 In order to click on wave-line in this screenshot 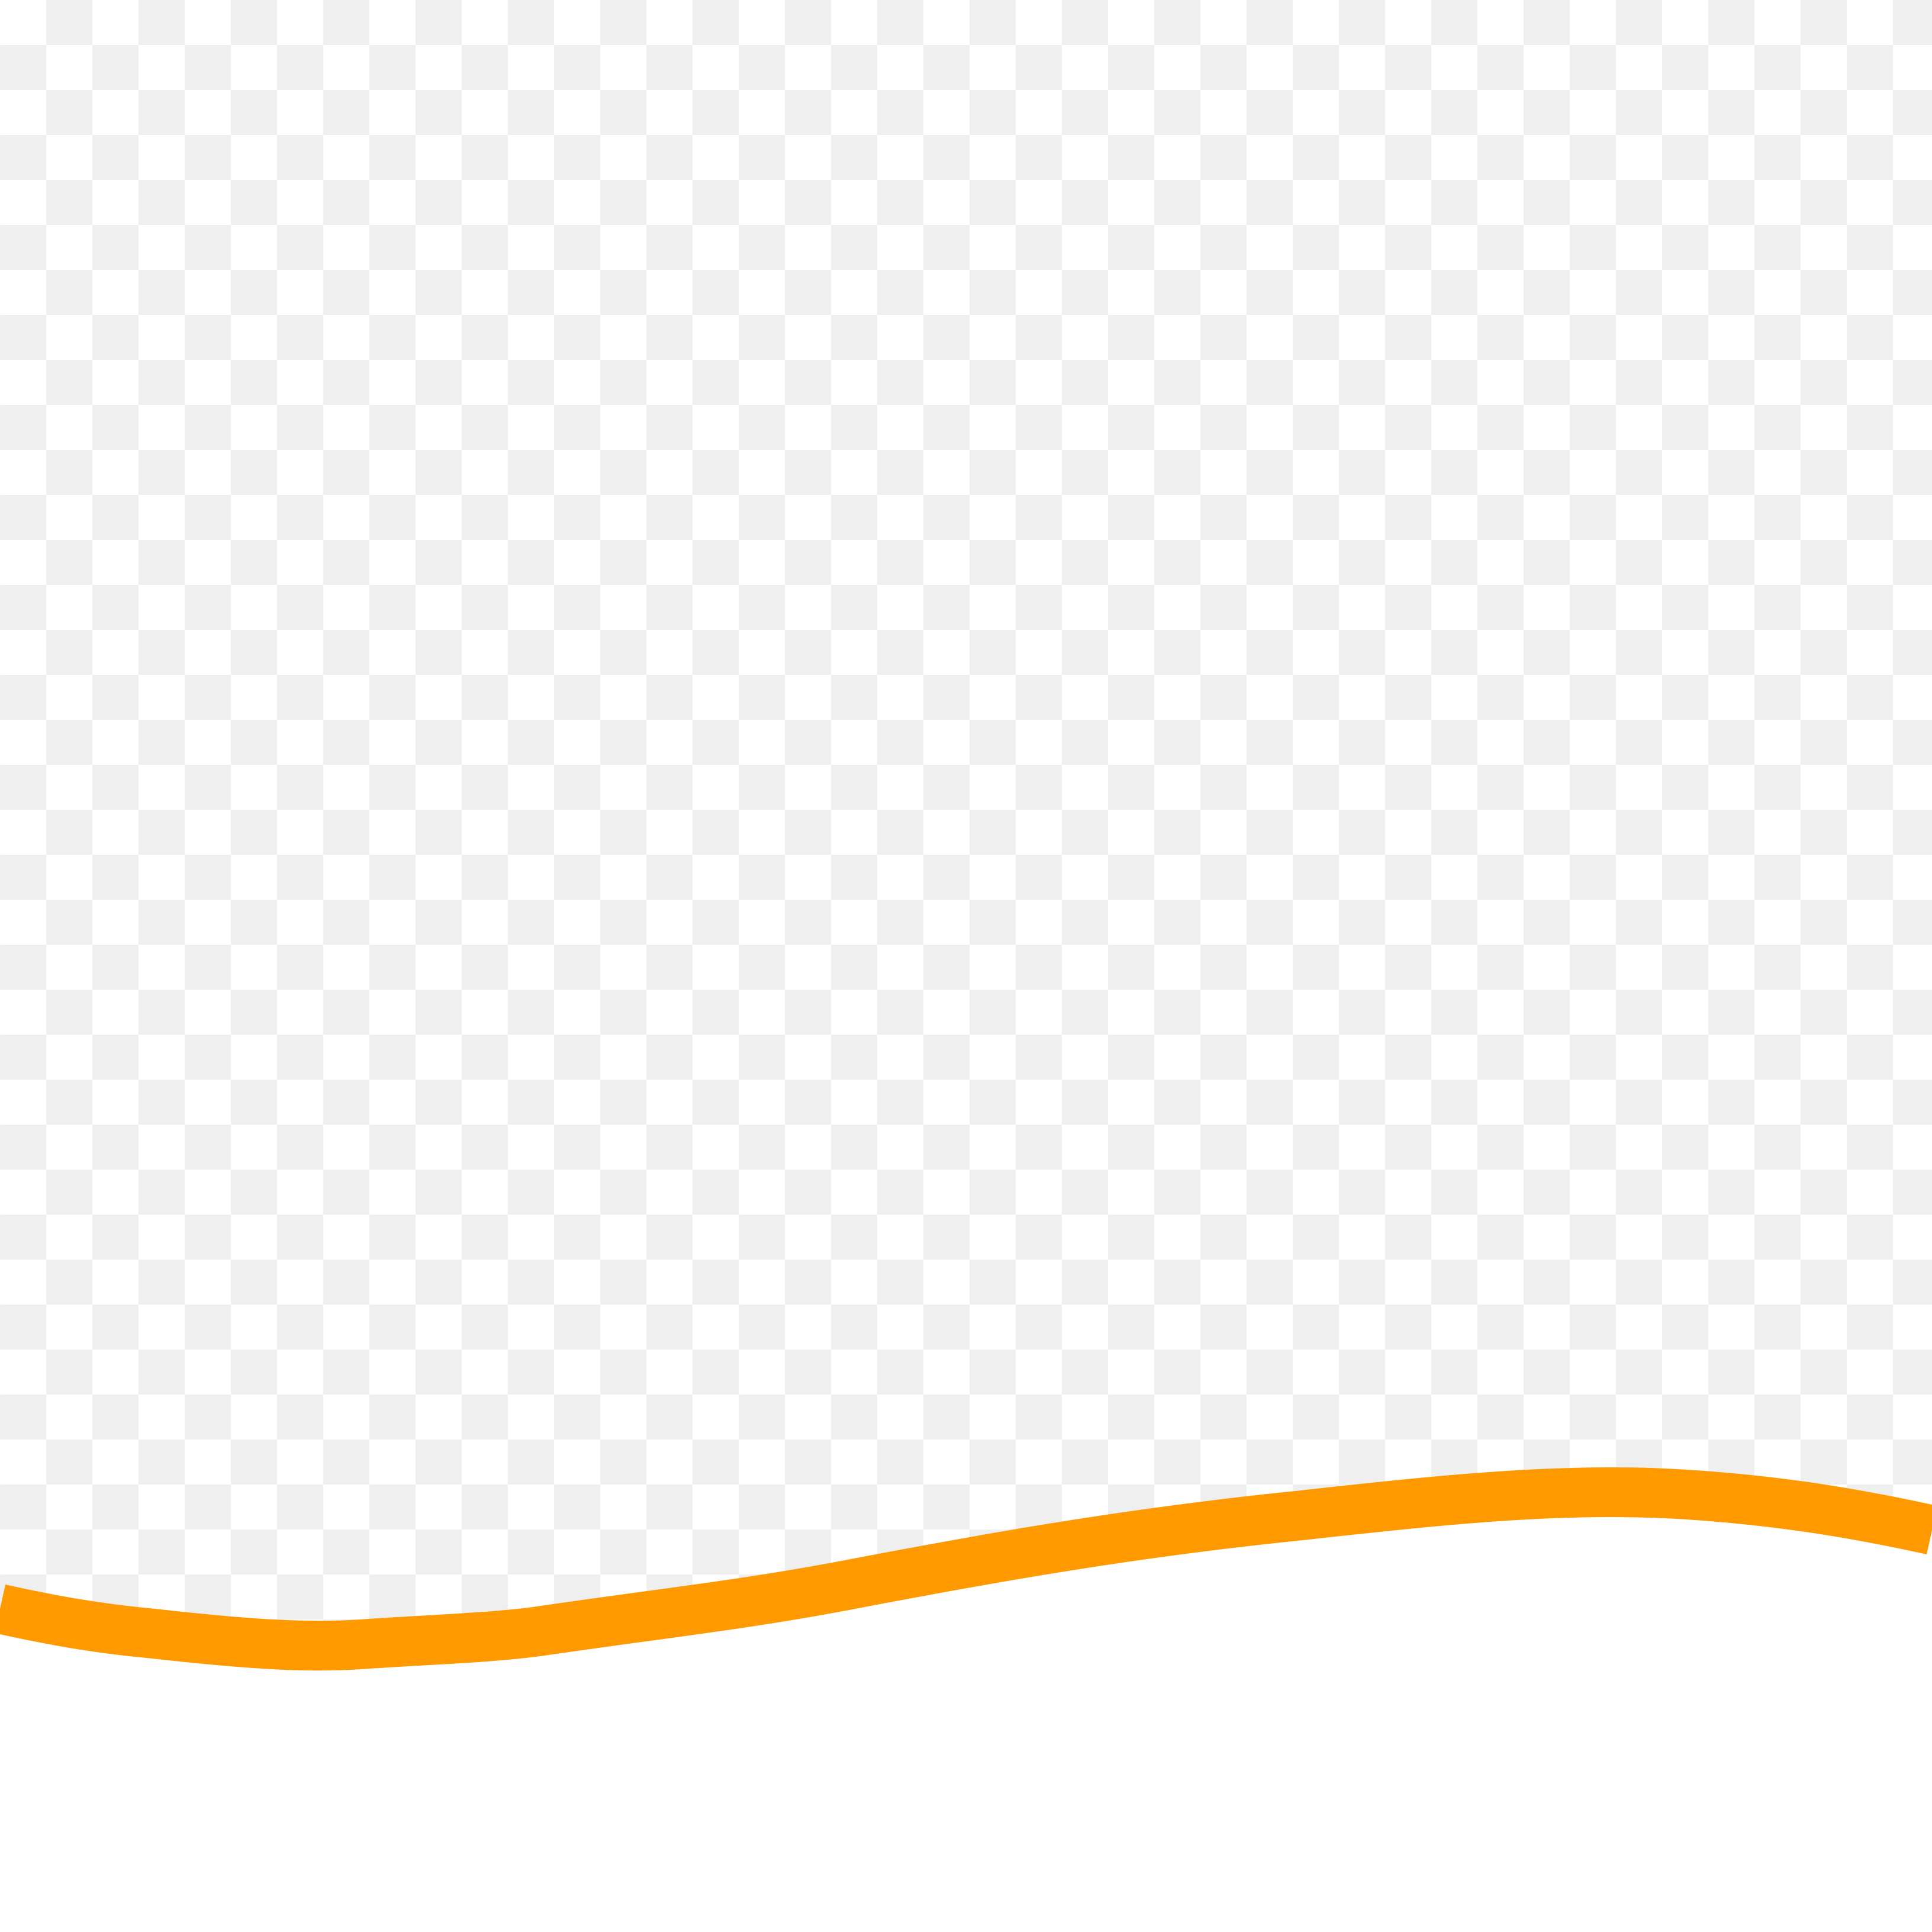, I will do `click(966, 1569)`.